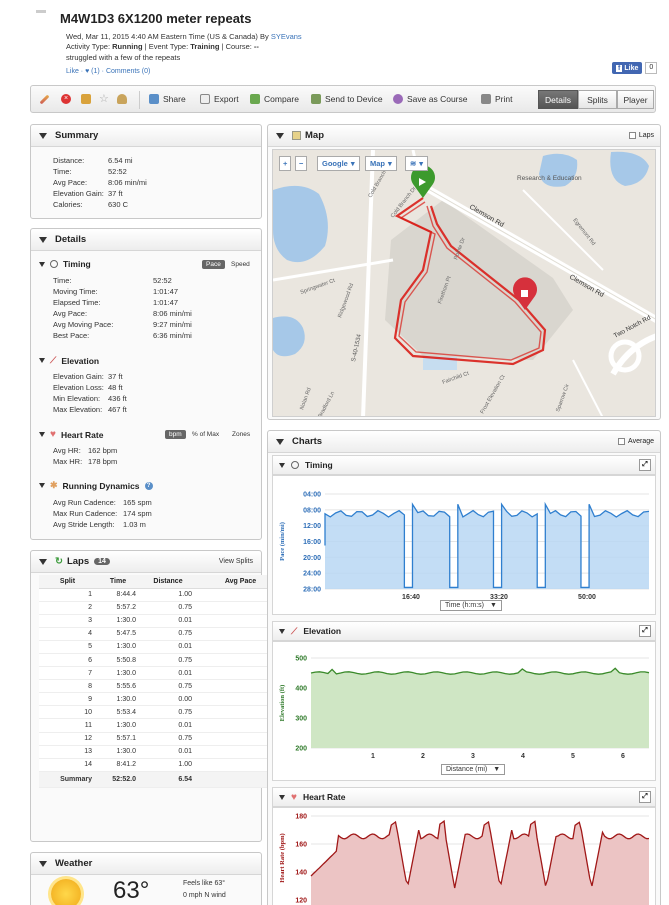 This screenshot has width=669, height=905. What do you see at coordinates (301, 719) in the screenshot?
I see `y-tick-label: 300` at bounding box center [301, 719].